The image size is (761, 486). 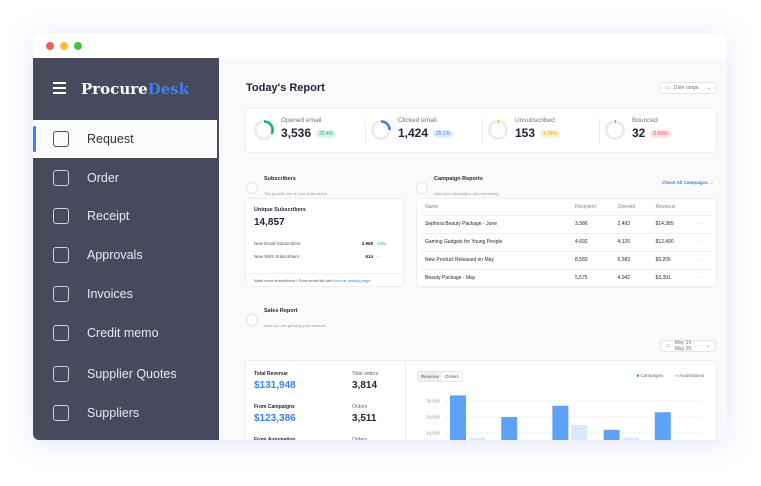 I want to click on column-header: Name, so click(x=496, y=207).